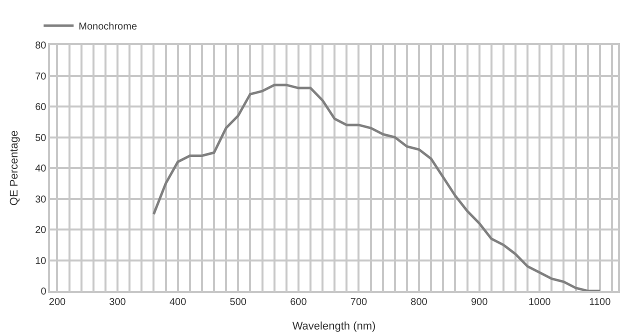 This screenshot has height=335, width=625. Describe the element at coordinates (334, 326) in the screenshot. I see `x-axis-title: Wavelength (nm)` at that location.